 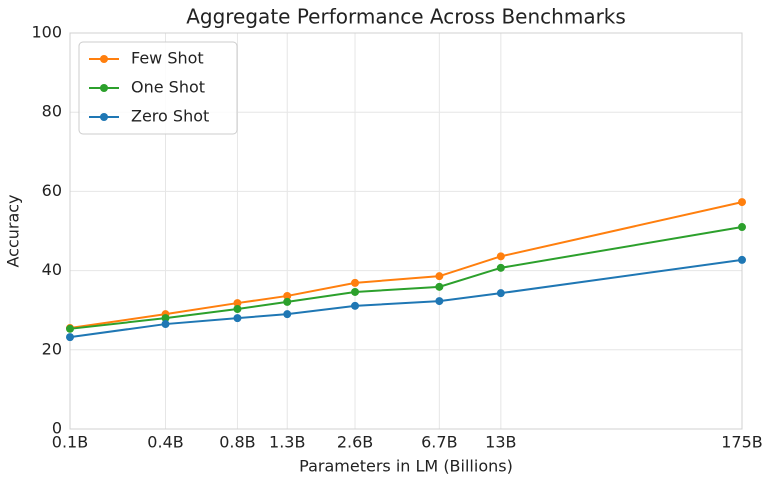 What do you see at coordinates (406, 17) in the screenshot?
I see `chart-title: Aggregate Performance Across Benchmarks` at bounding box center [406, 17].